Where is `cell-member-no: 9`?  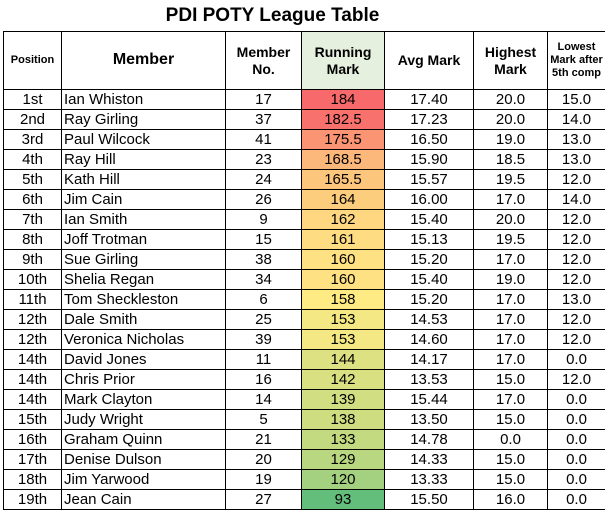 cell-member-no: 9 is located at coordinates (263, 219).